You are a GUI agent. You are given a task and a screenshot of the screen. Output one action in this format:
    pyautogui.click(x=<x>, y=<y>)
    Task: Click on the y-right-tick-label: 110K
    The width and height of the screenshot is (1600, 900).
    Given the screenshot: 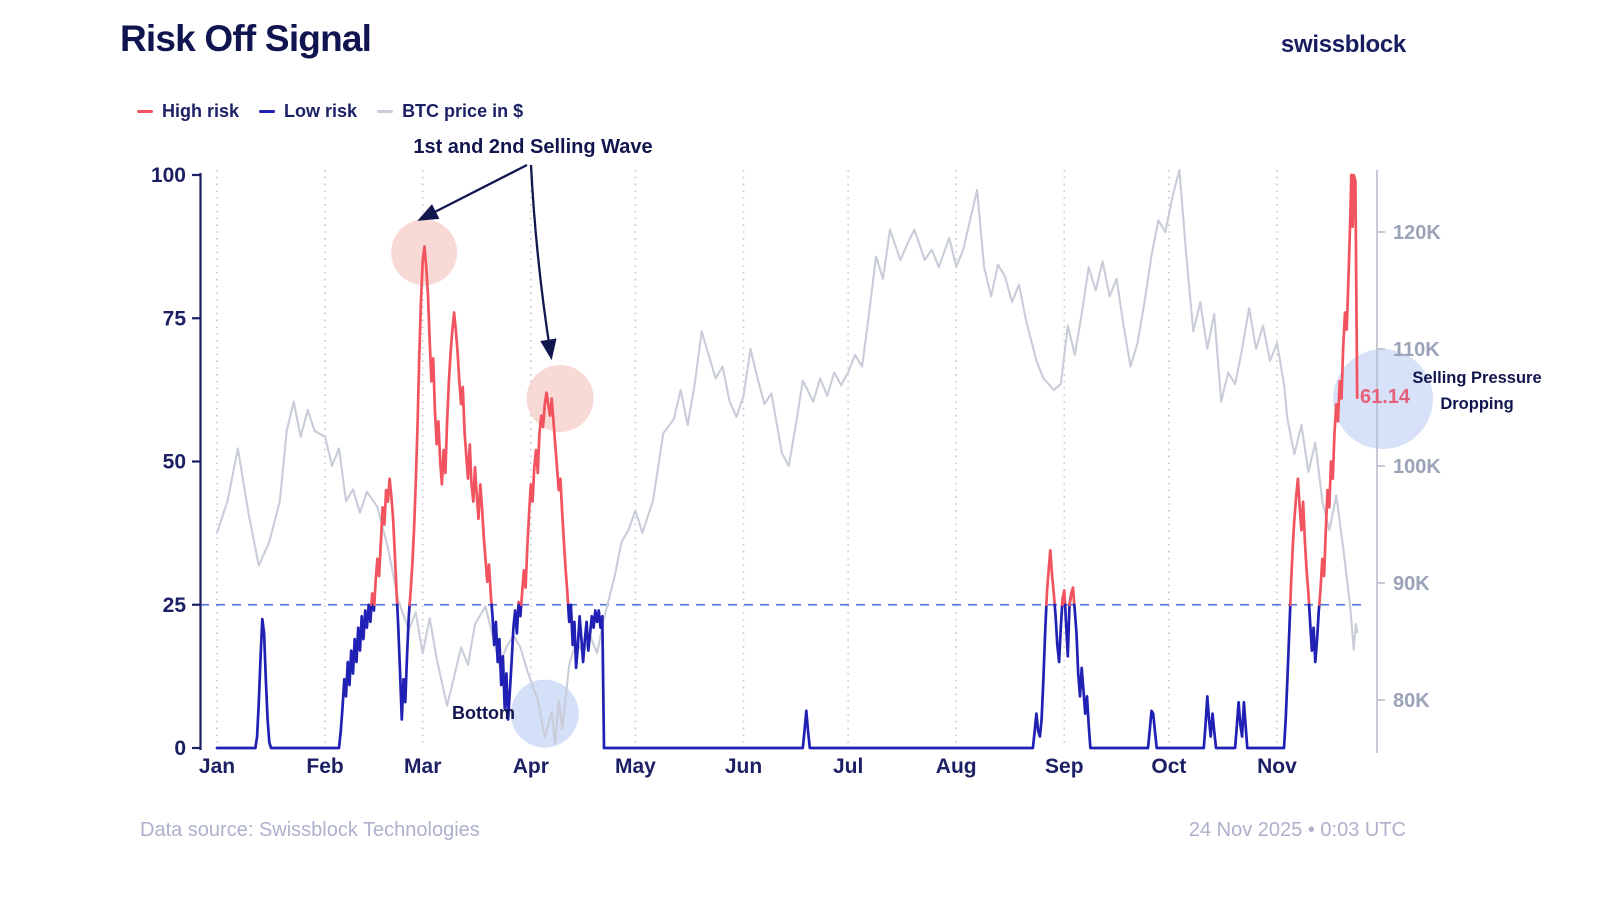 What is the action you would take?
    pyautogui.click(x=1416, y=350)
    